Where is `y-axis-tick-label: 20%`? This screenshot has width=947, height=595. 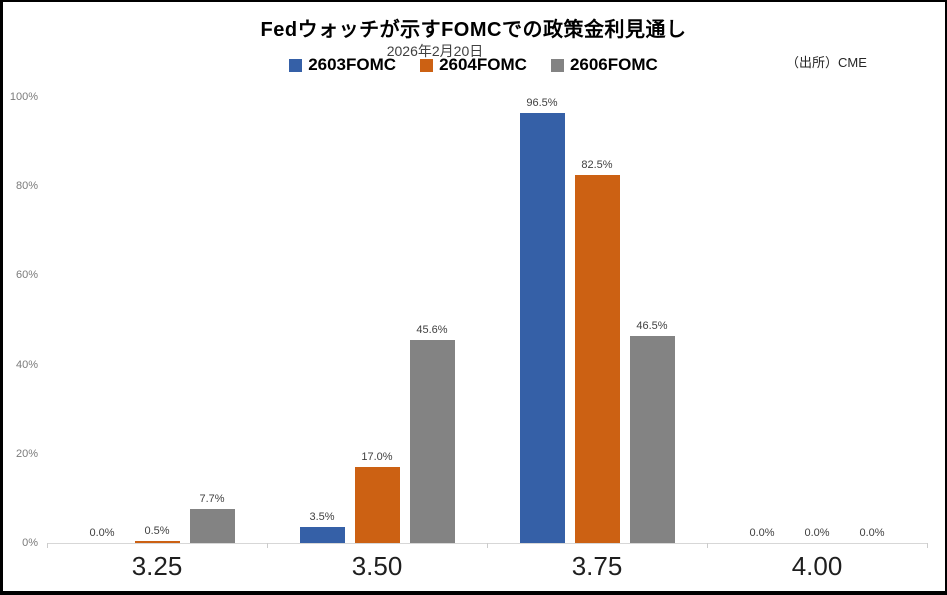
y-axis-tick-label: 20% is located at coordinates (26, 453).